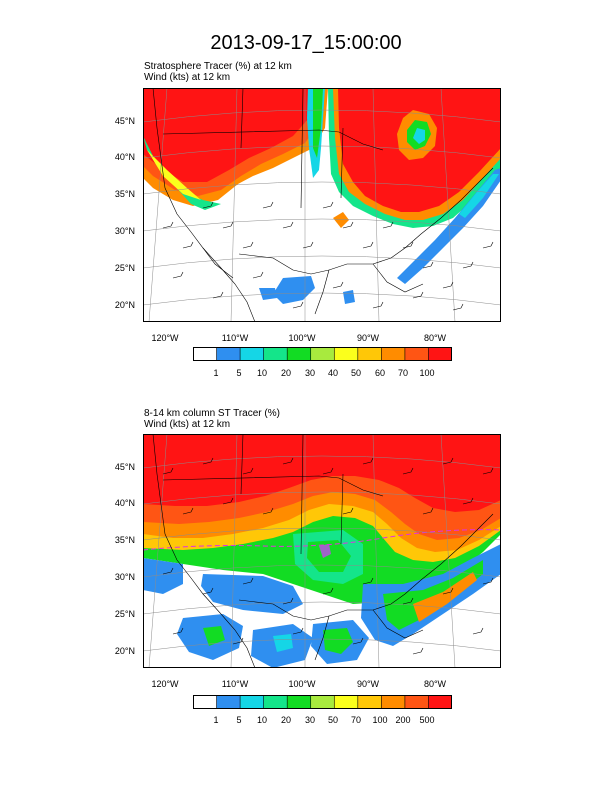  Describe the element at coordinates (355, 373) in the screenshot. I see `panel1-colorbar-label: 50` at that location.